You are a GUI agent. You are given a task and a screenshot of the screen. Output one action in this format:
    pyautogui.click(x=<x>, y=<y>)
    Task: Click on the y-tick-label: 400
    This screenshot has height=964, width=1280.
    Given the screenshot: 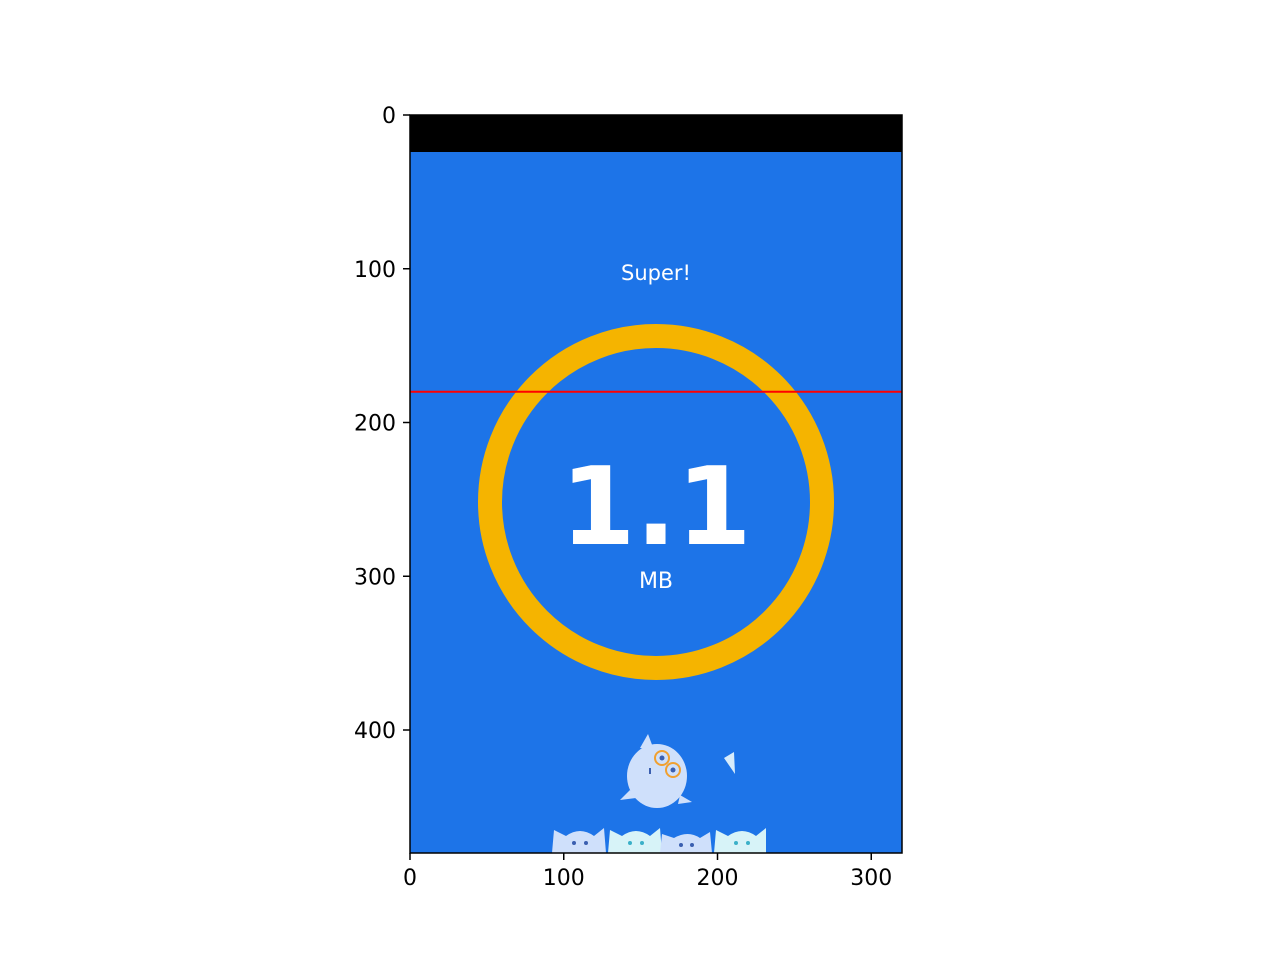 What is the action you would take?
    pyautogui.click(x=375, y=731)
    